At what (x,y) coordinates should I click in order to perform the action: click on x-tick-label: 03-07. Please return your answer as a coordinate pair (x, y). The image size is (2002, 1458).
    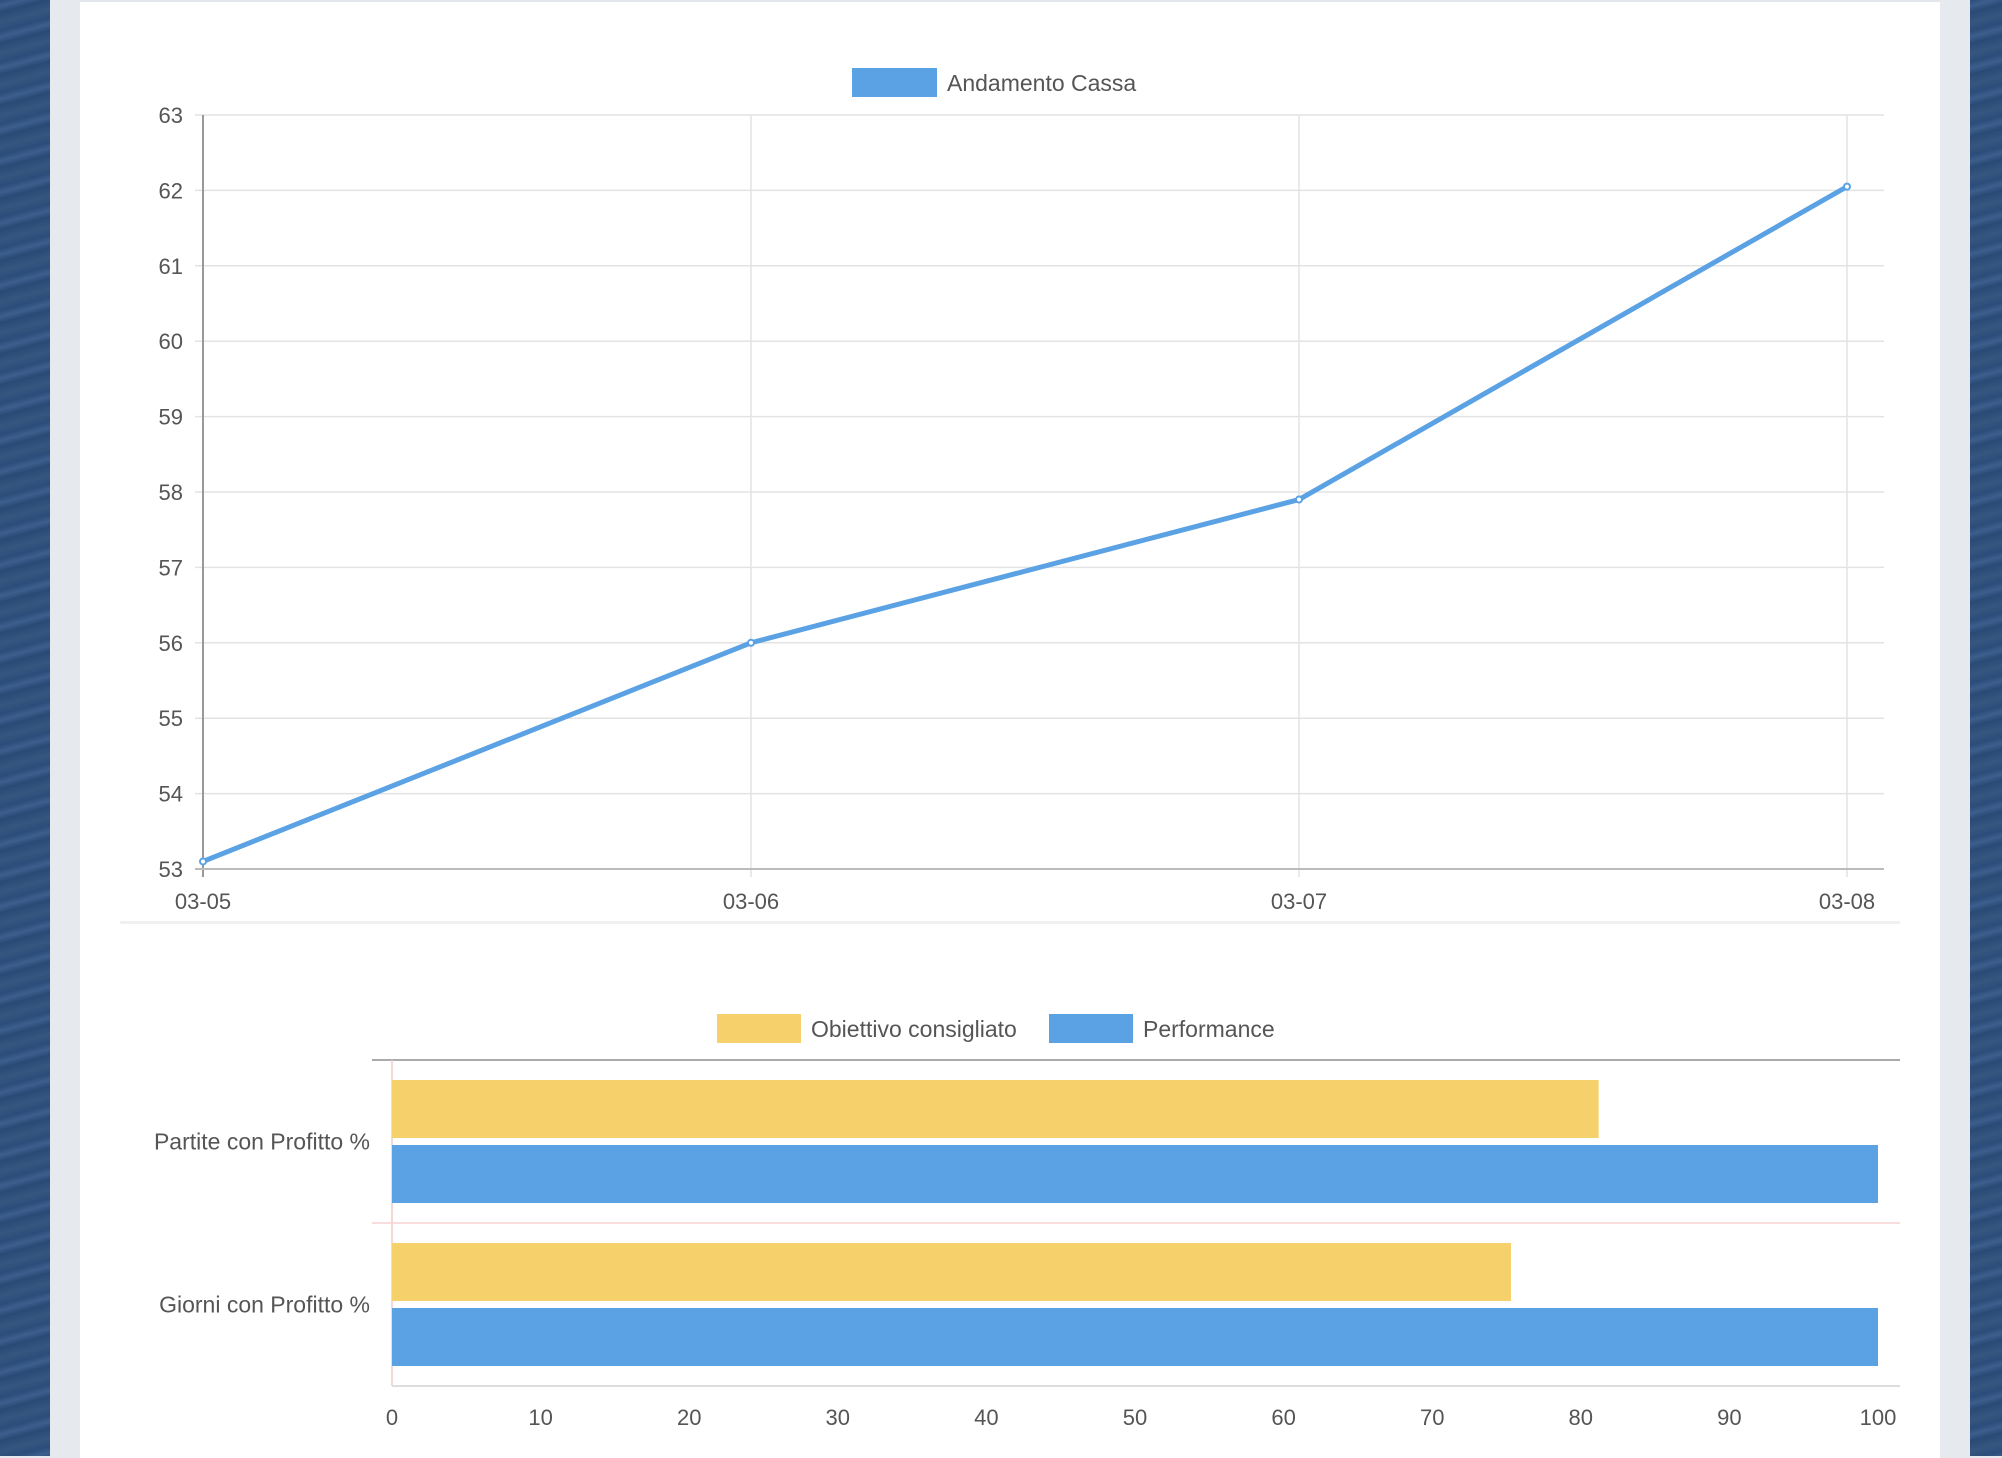
    Looking at the image, I should click on (1299, 901).